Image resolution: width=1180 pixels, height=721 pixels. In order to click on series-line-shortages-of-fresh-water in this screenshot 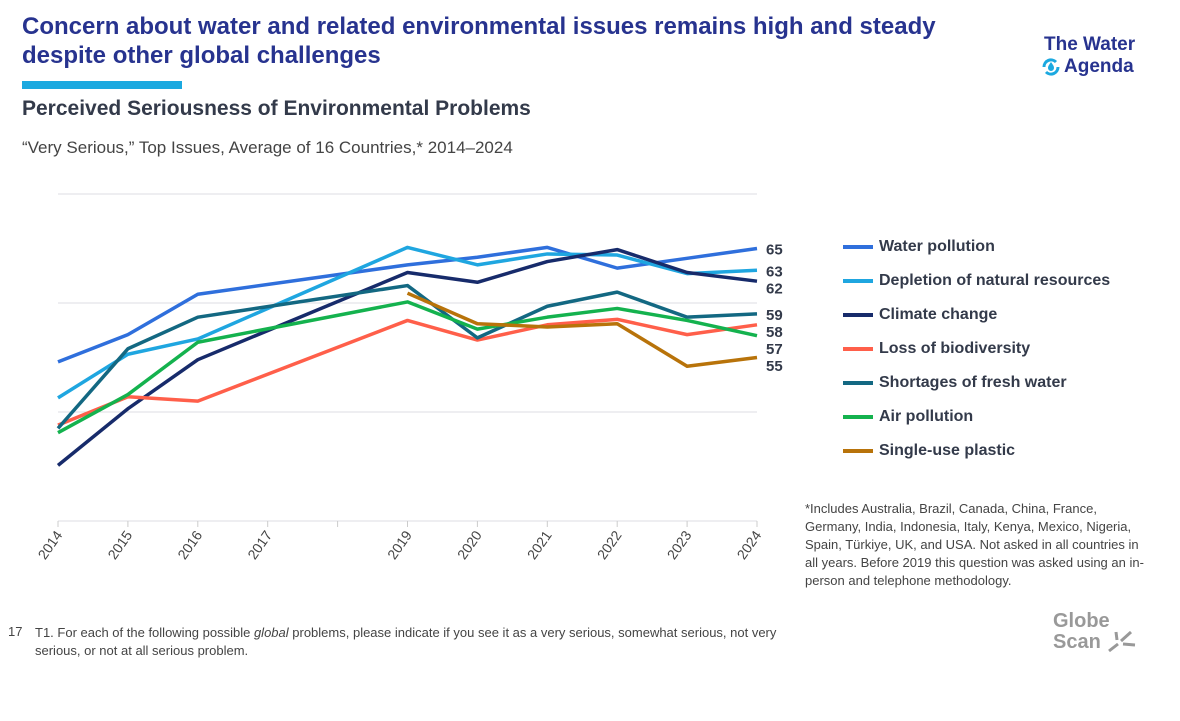, I will do `click(407, 356)`.